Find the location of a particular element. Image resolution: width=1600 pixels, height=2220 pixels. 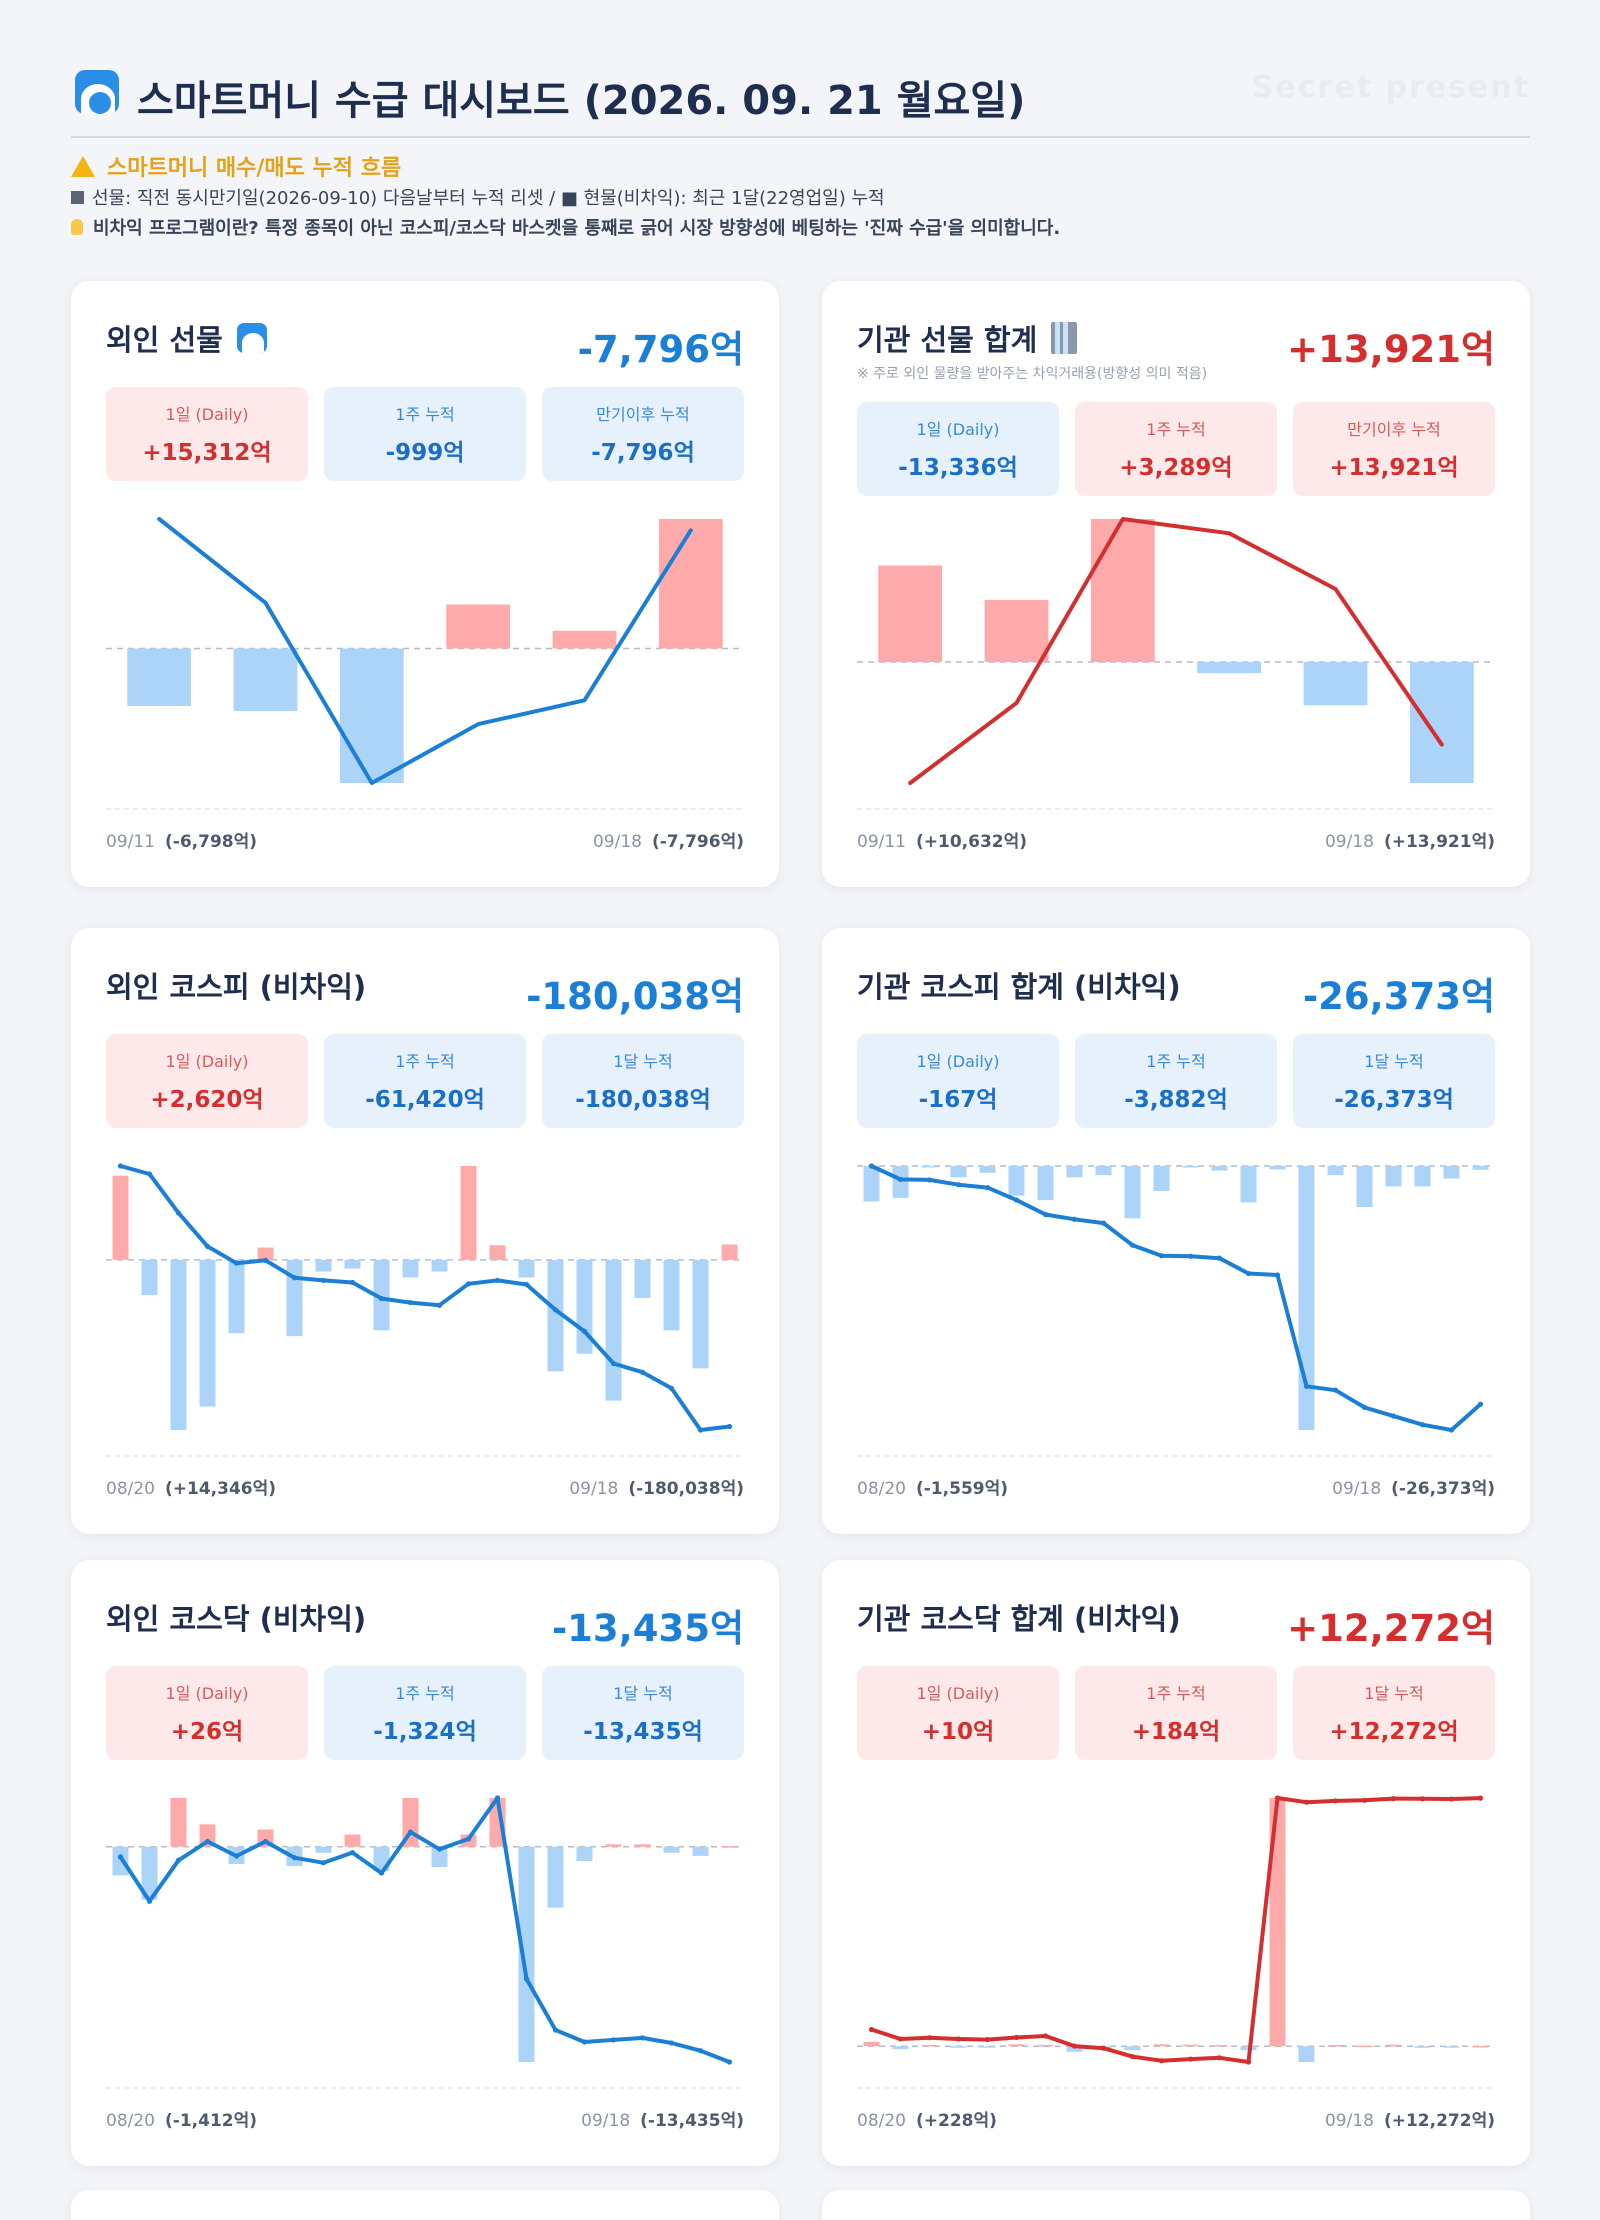

chart-footer: 08/20 (-1,412억) 09/18 (-13,435억) is located at coordinates (425, 2118).